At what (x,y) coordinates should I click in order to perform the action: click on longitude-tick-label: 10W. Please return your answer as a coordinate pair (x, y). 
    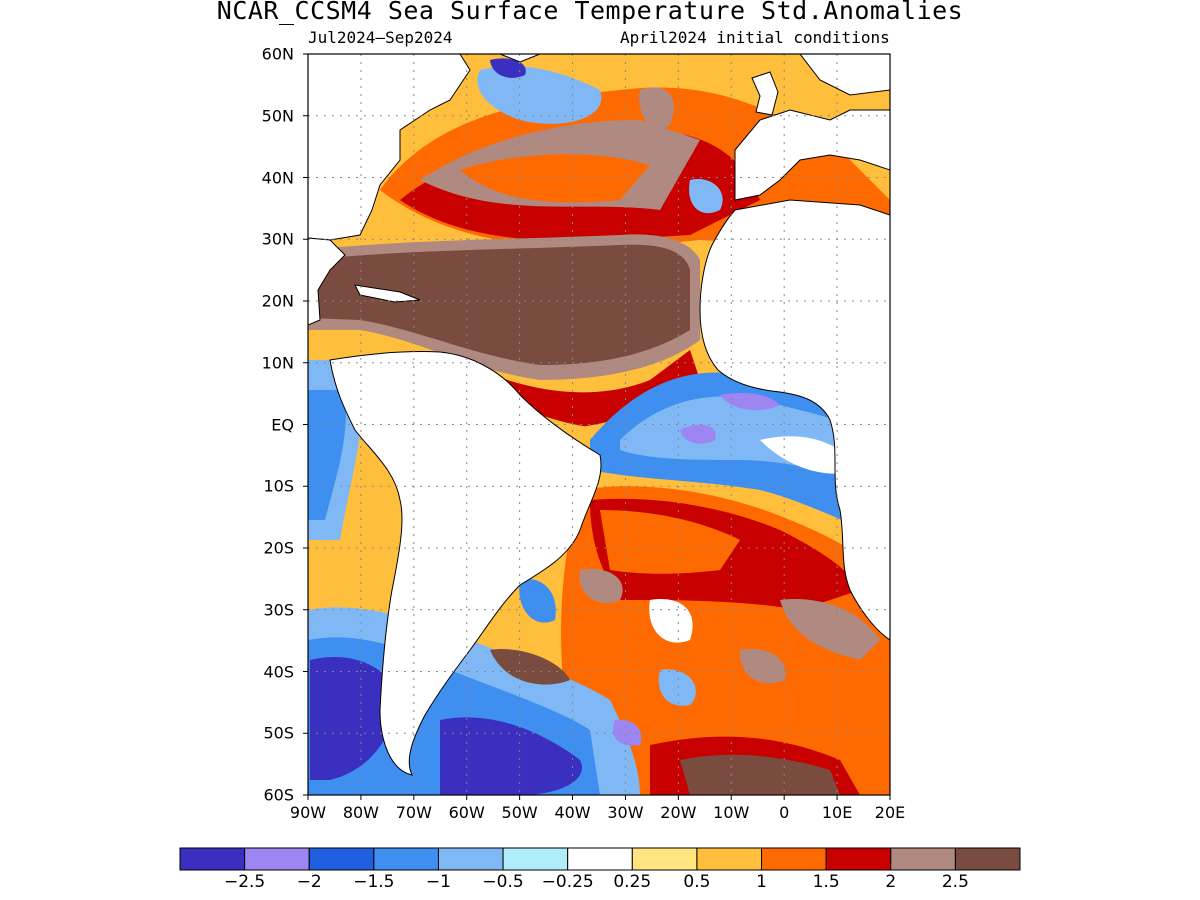
    Looking at the image, I should click on (731, 812).